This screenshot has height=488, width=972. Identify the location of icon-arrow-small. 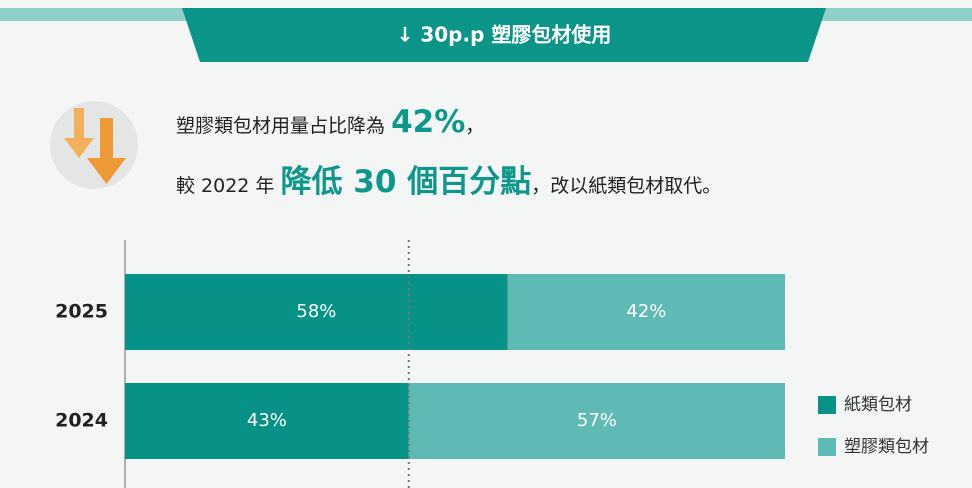
(79, 133).